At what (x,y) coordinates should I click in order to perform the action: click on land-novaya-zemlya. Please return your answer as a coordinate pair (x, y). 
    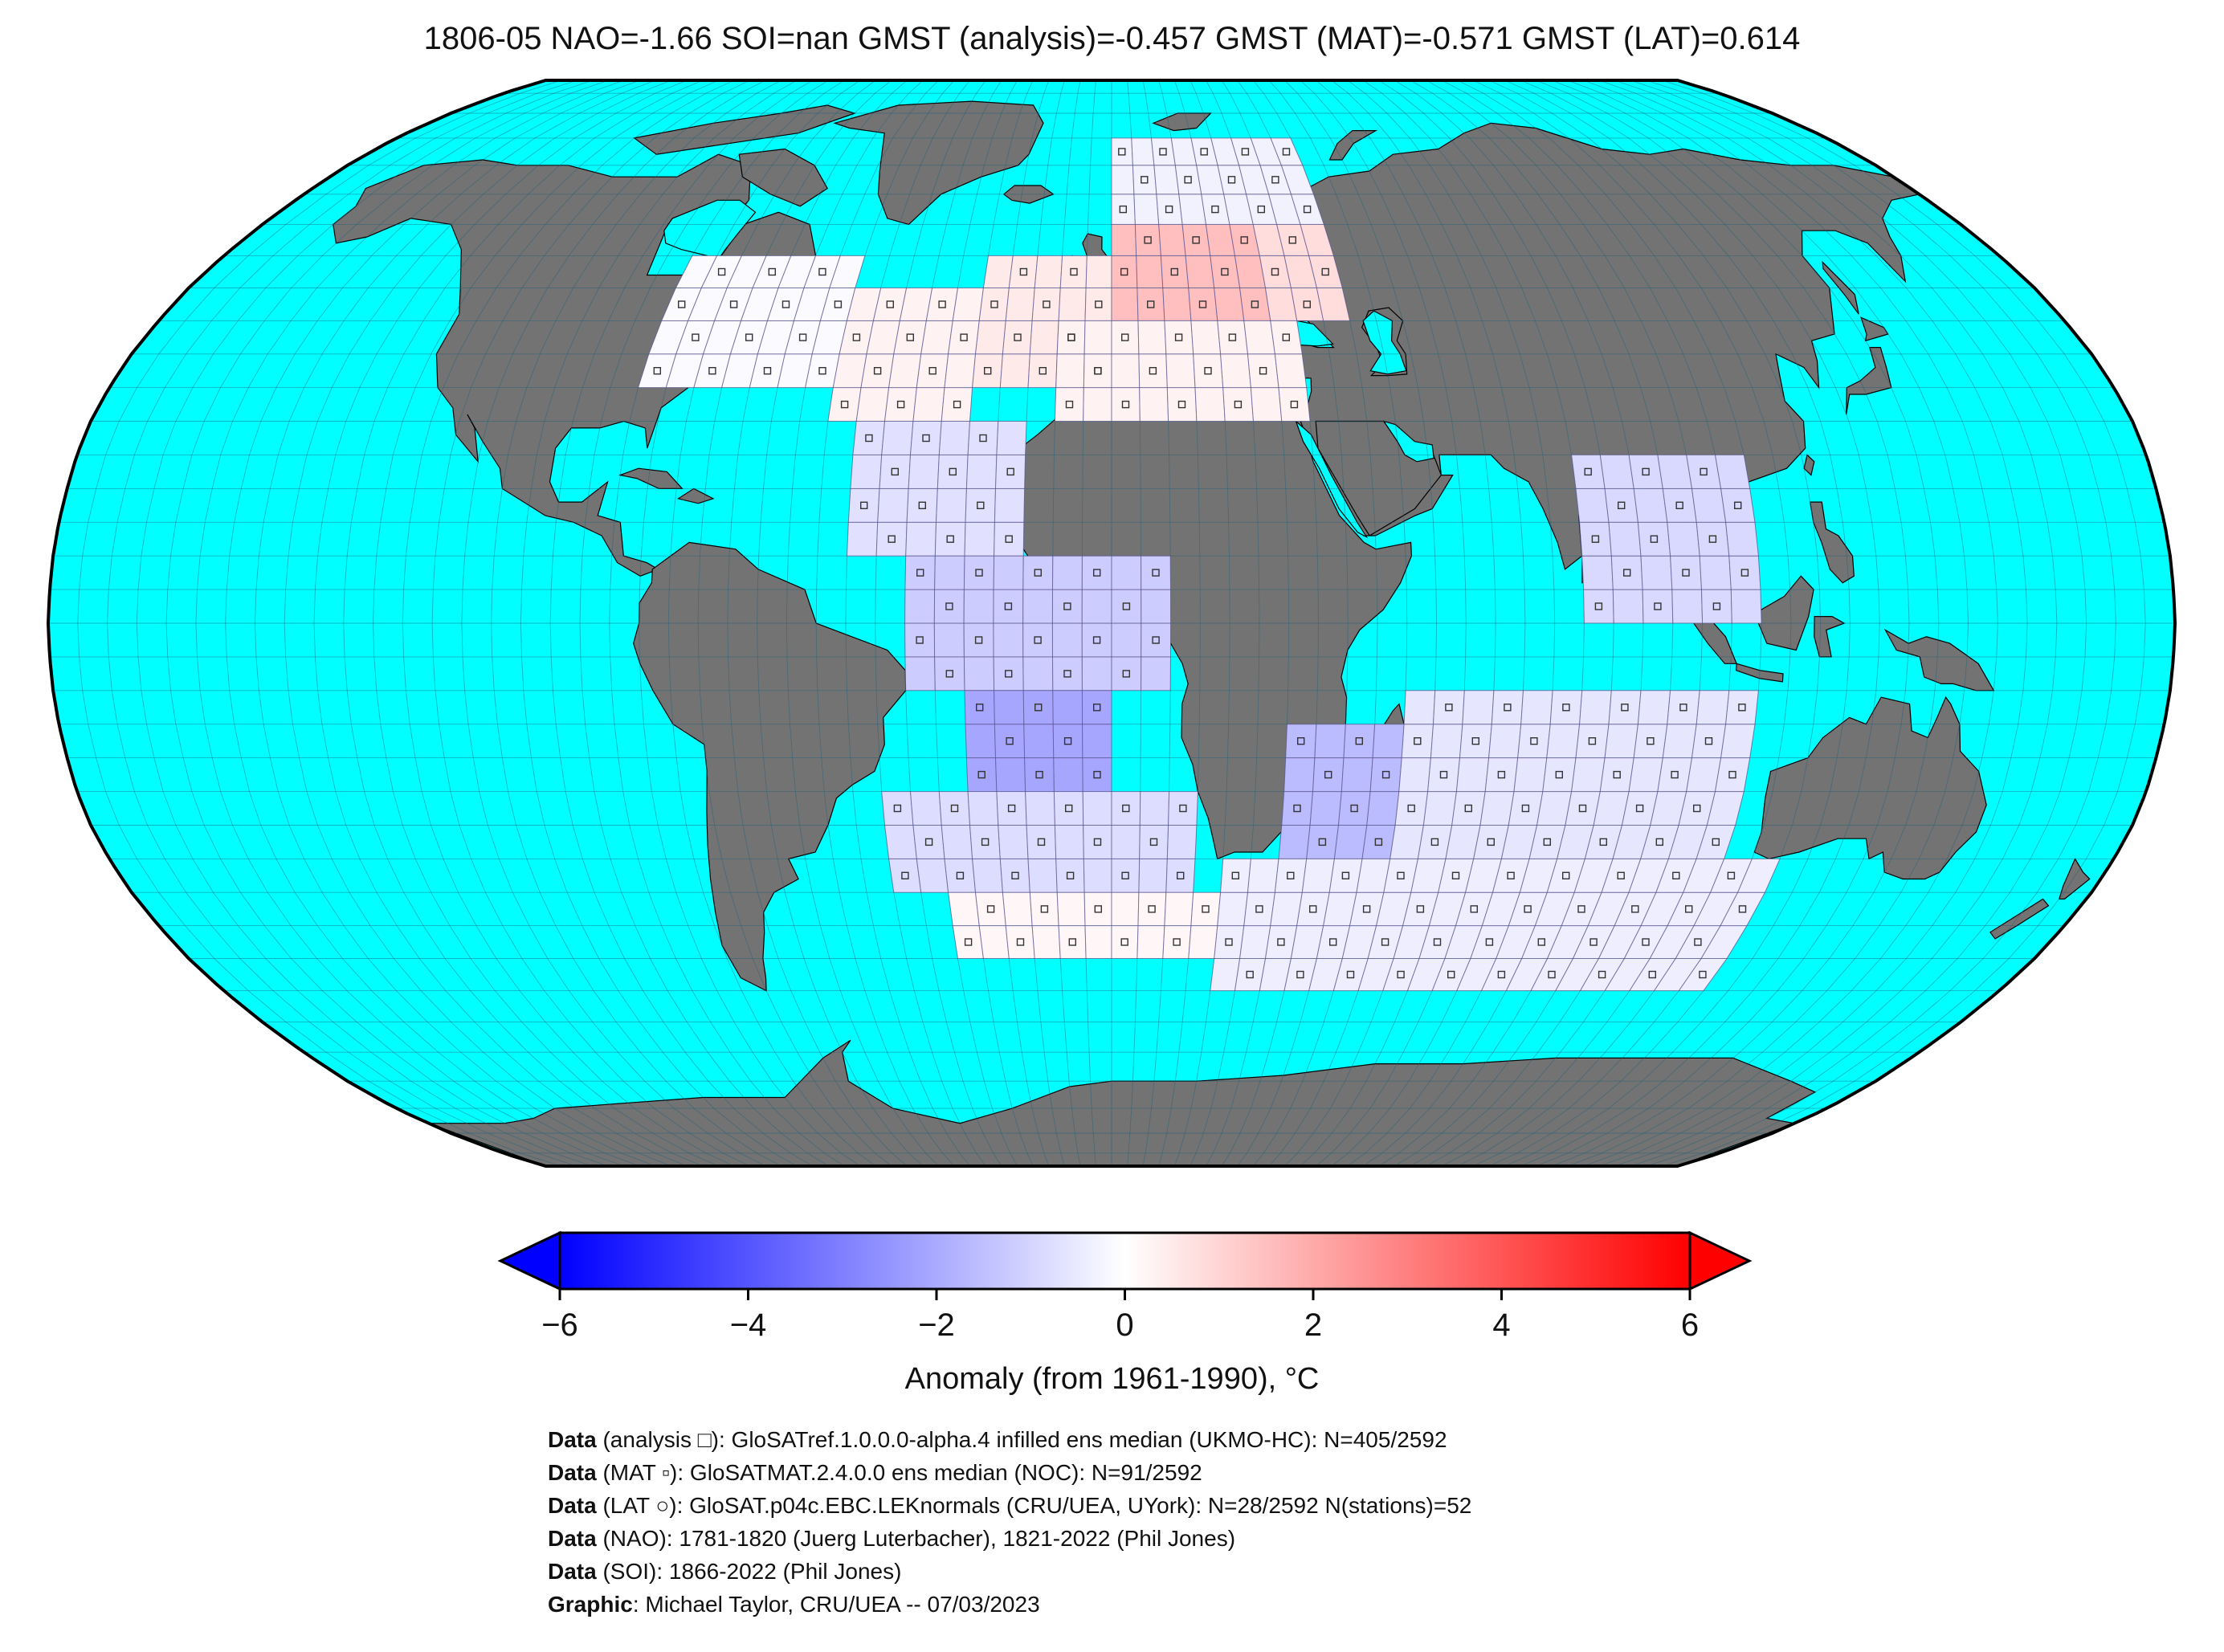
    Looking at the image, I should click on (1353, 145).